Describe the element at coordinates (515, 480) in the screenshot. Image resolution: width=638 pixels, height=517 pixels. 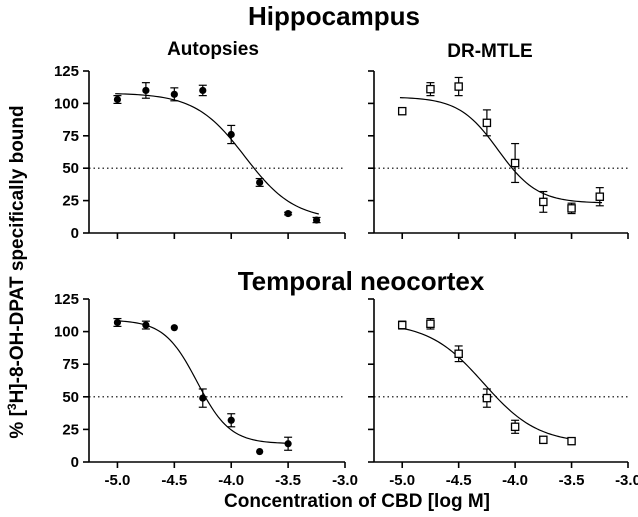
I see `neo-drmtle-xtick-label: -4.0` at that location.